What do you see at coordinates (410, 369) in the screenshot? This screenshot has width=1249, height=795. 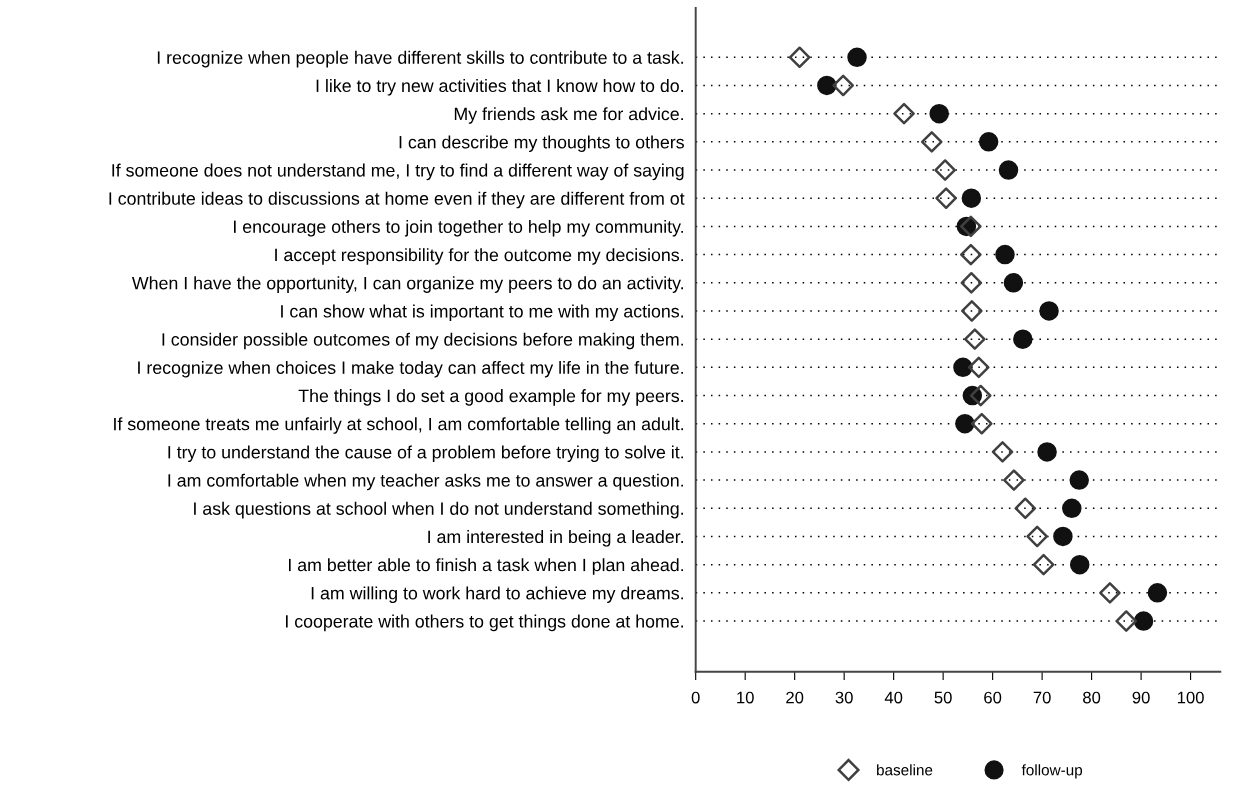 I see `y-tick-label: I recognize when choices I make today can affect my life in the future.` at bounding box center [410, 369].